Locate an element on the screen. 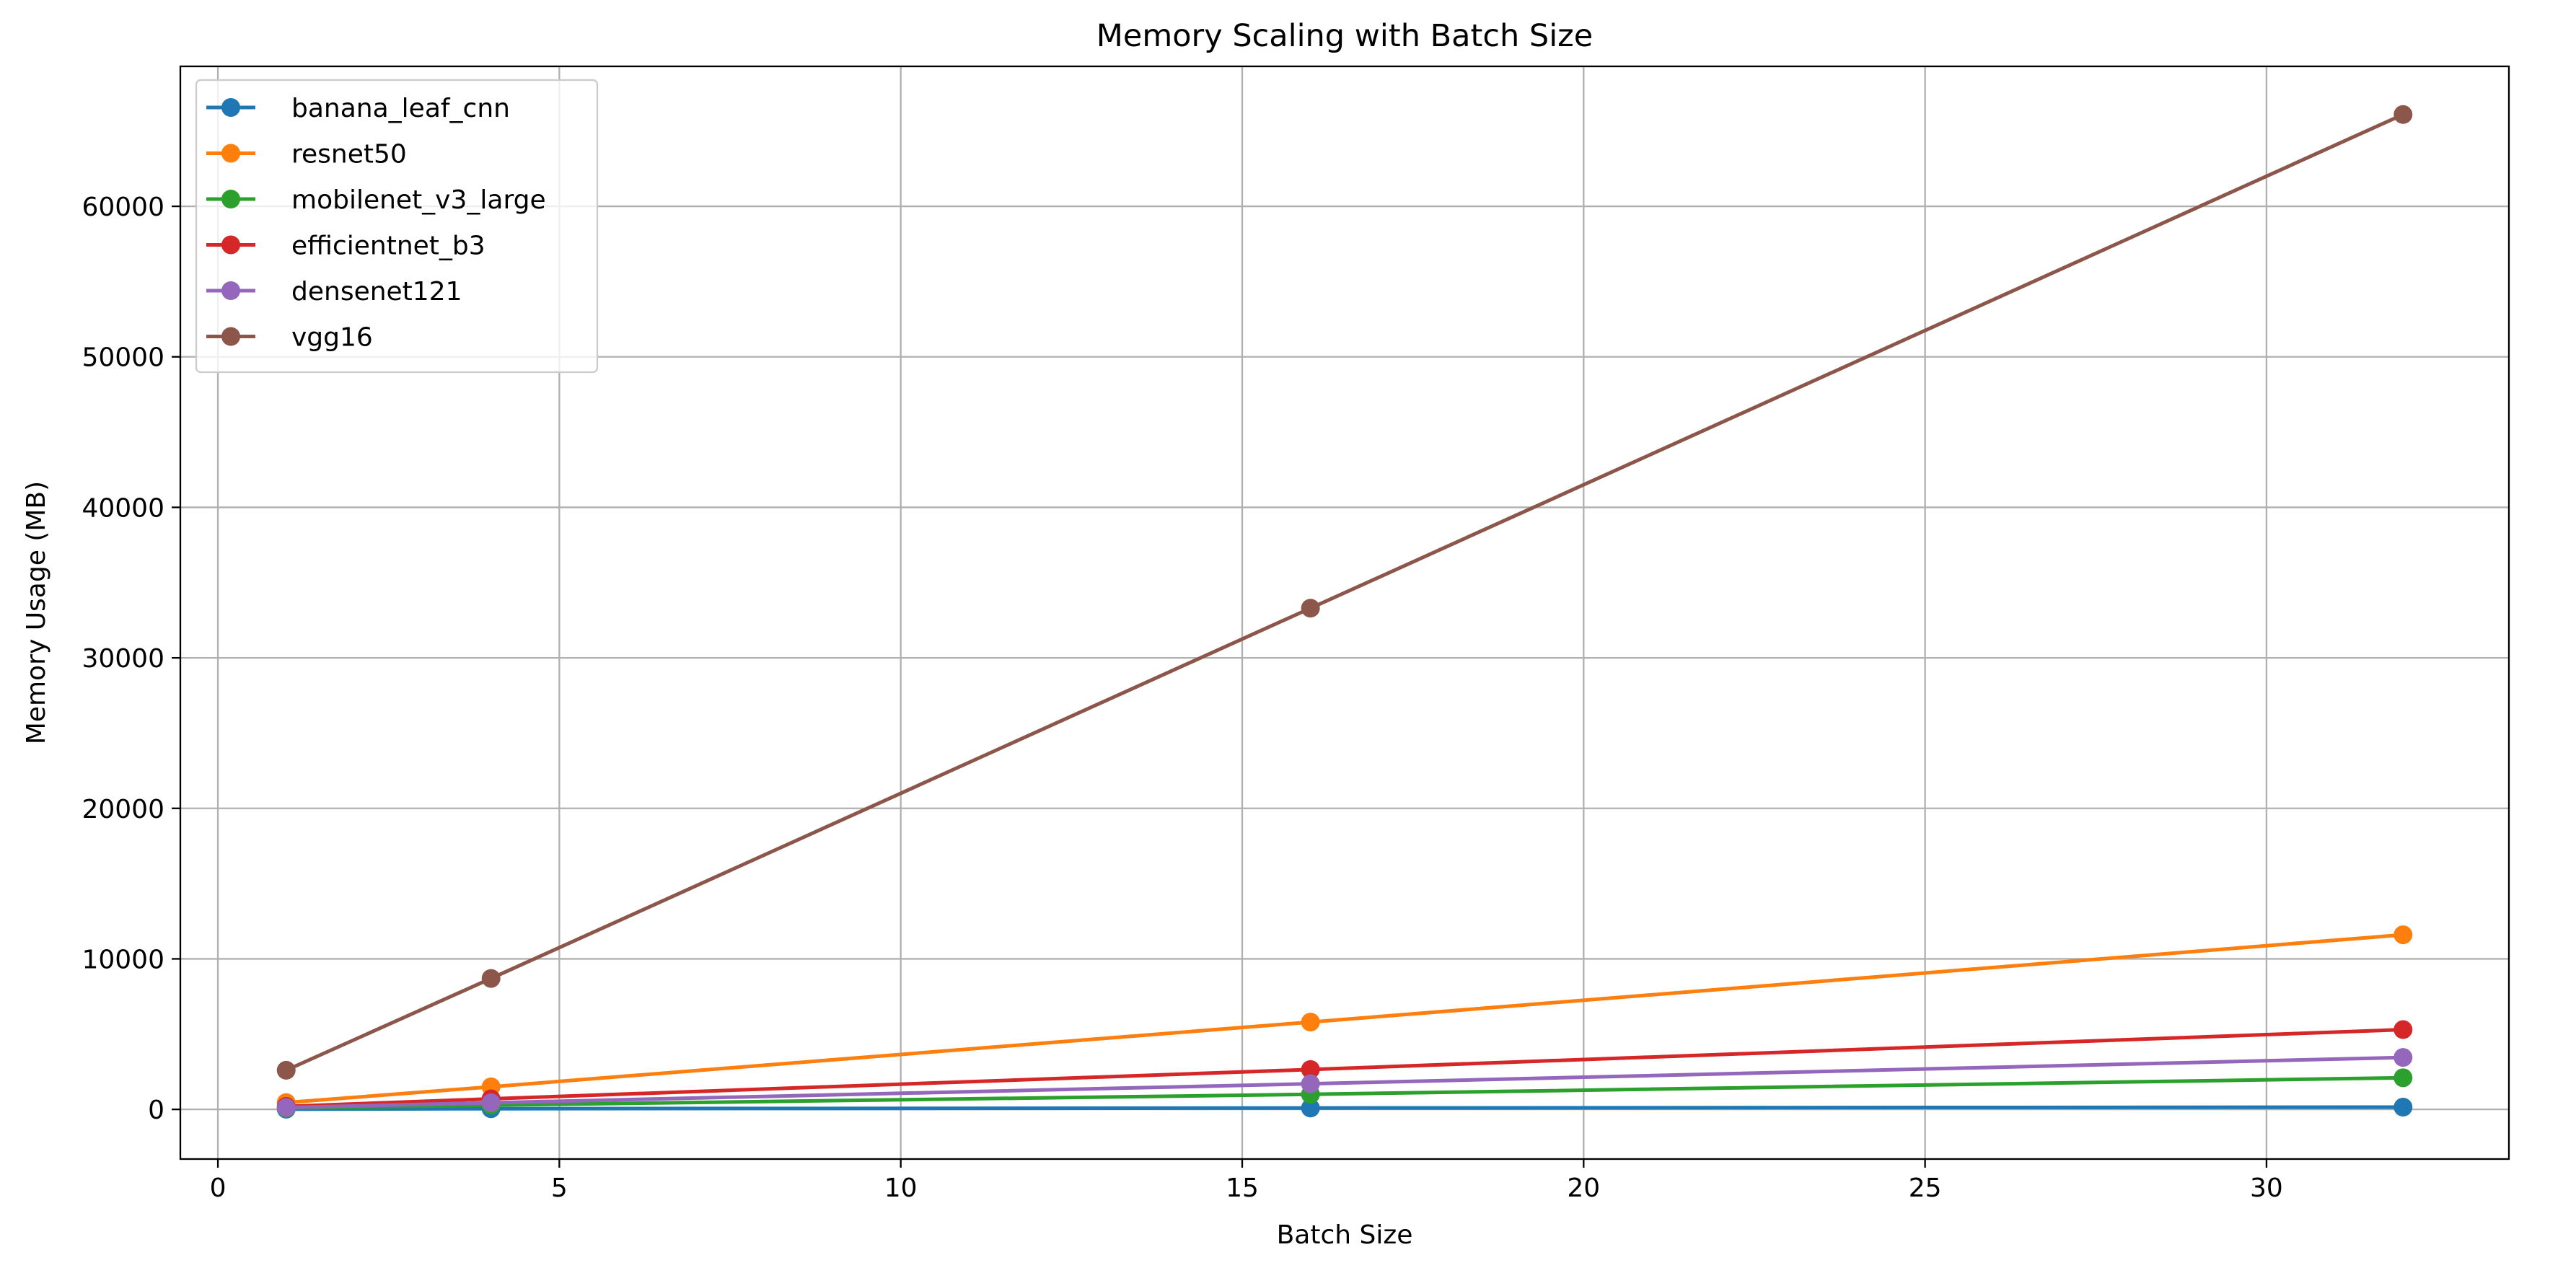 This screenshot has height=1273, width=2576. y-tick-label: 50000 is located at coordinates (123, 358).